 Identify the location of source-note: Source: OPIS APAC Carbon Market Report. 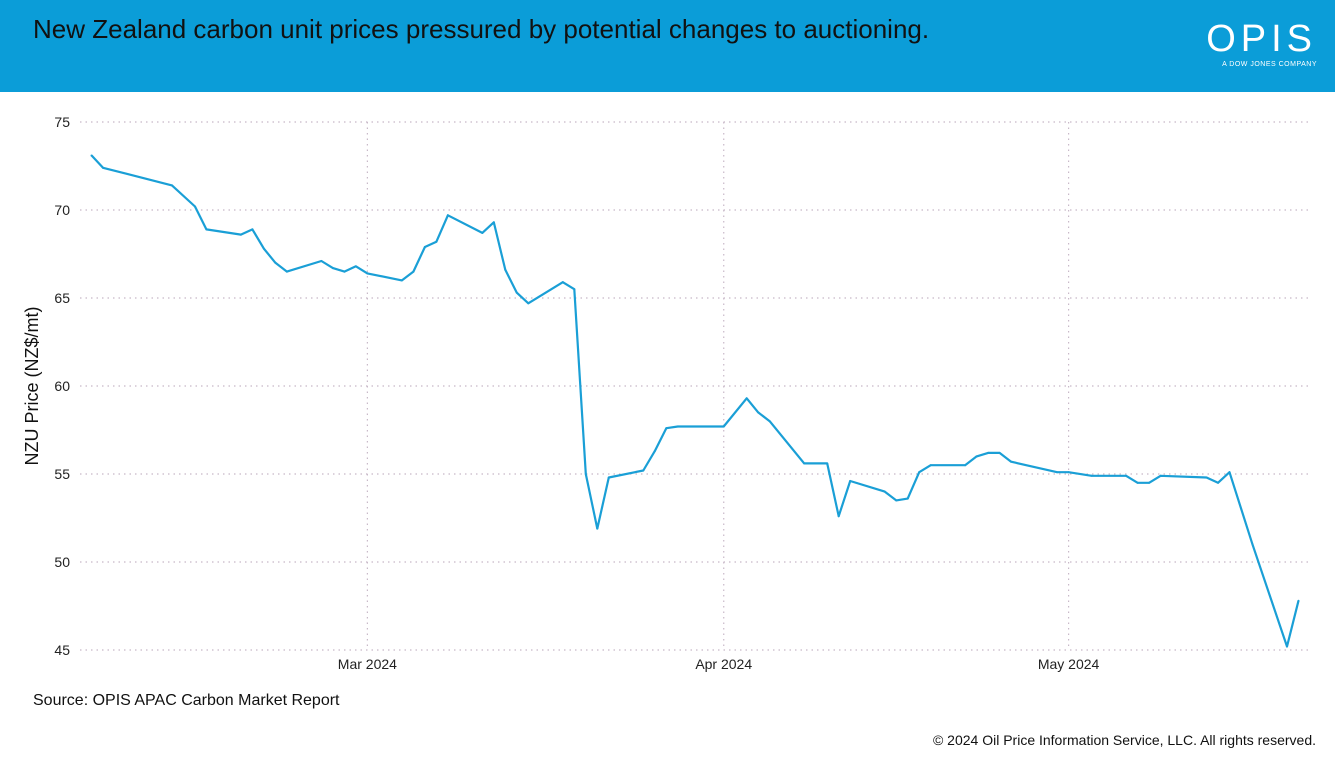
(186, 700).